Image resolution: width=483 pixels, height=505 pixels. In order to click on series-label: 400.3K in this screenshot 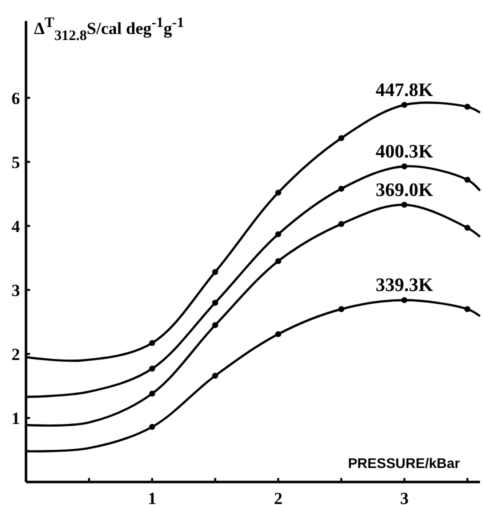, I will do `click(405, 151)`.